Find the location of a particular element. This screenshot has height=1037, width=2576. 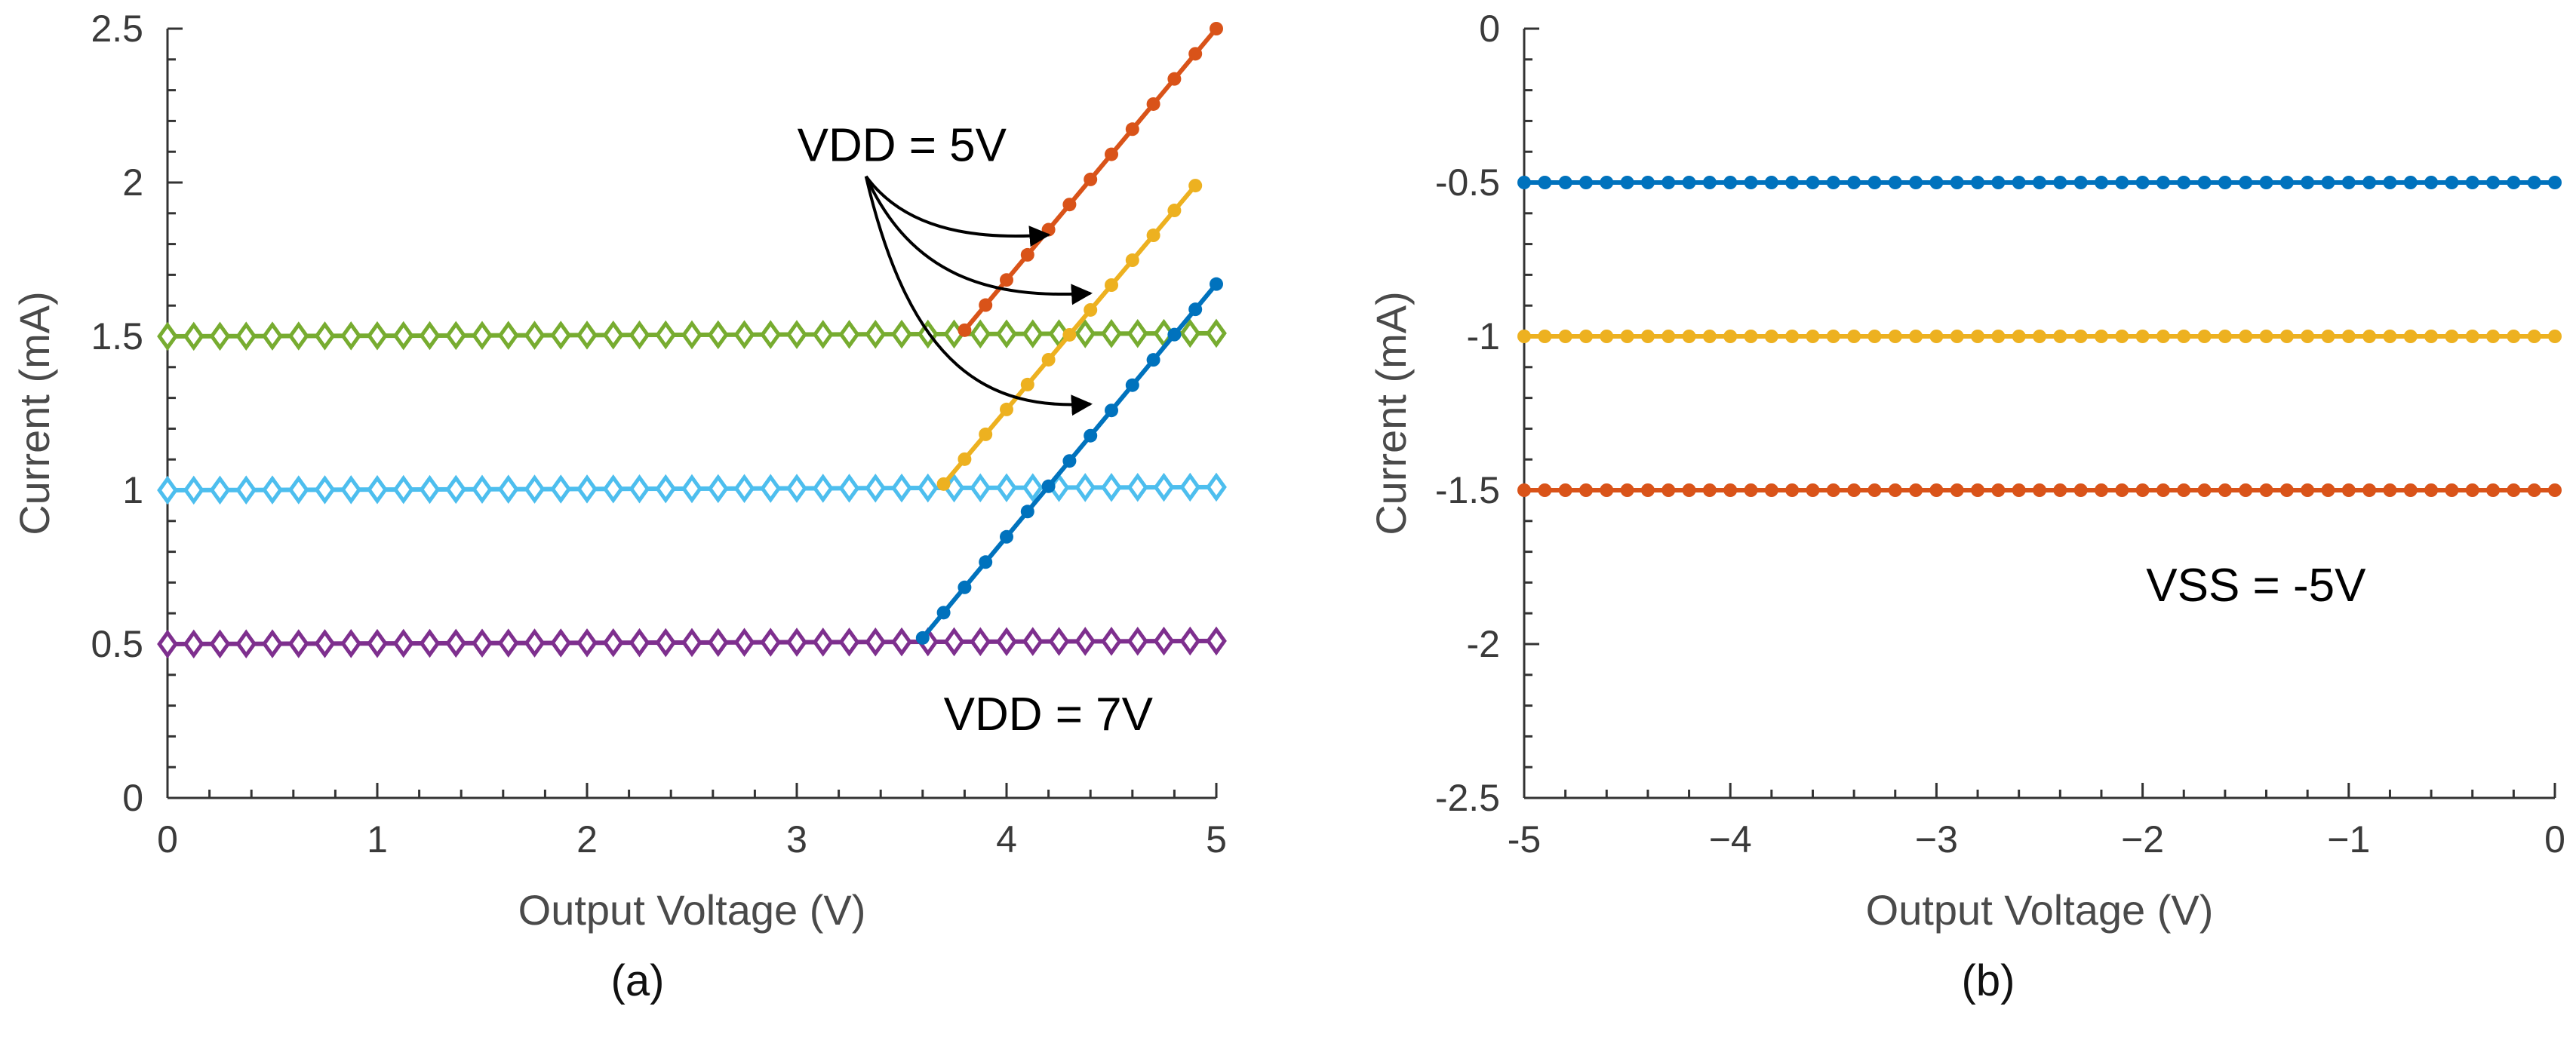

annotation-arrow is located at coordinates (958, 211).